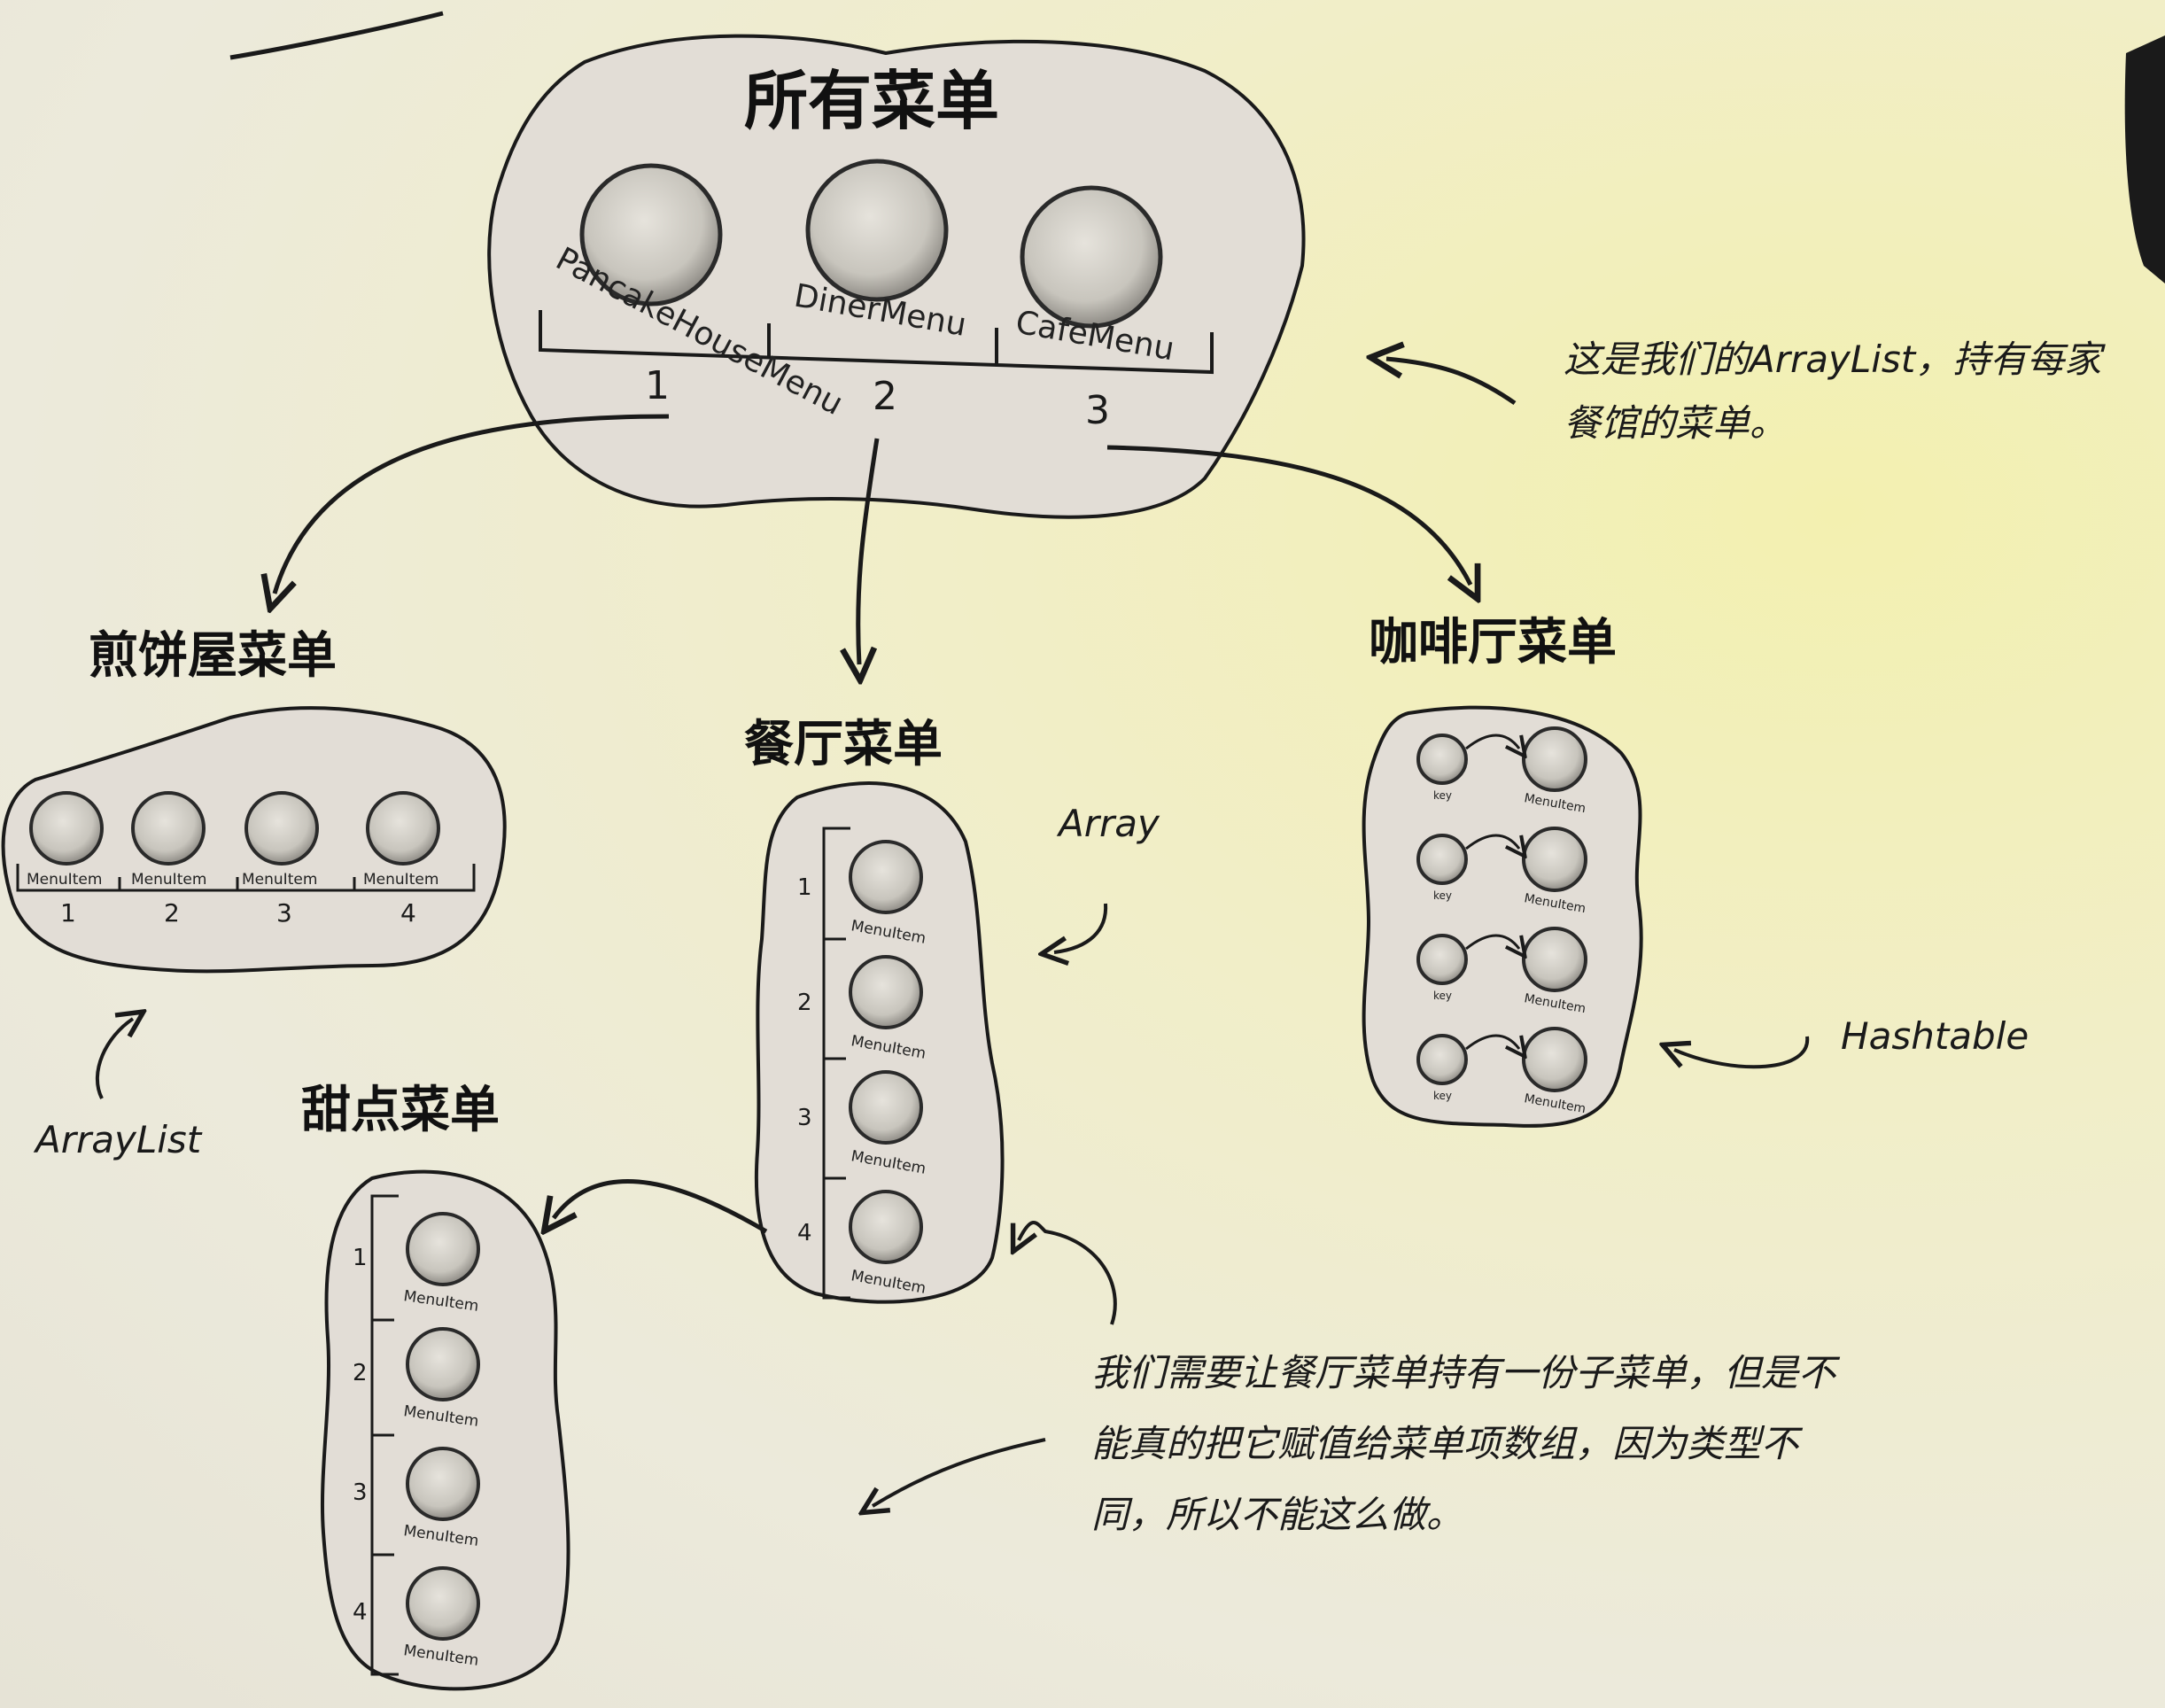  What do you see at coordinates (119, 1139) in the screenshot?
I see `arraylist-label: ArrayList` at bounding box center [119, 1139].